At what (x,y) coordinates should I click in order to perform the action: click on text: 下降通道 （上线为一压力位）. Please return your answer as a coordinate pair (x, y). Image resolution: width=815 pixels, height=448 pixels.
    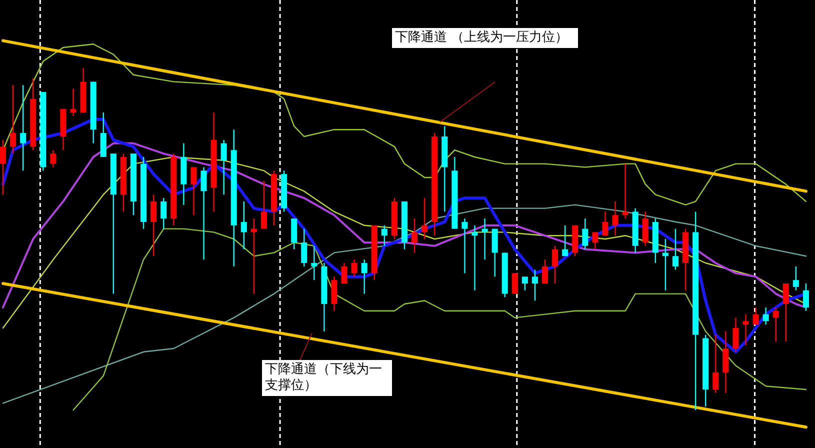
    Looking at the image, I should click on (485, 38).